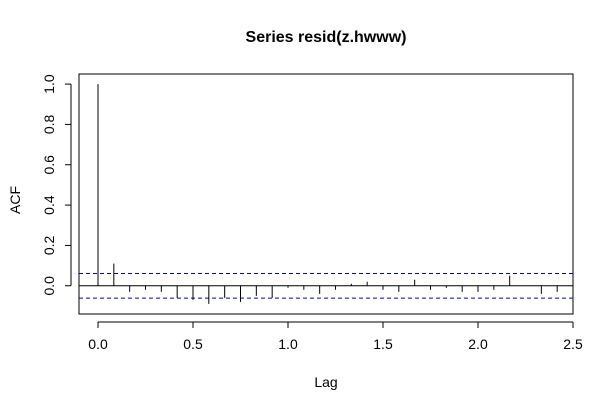 The width and height of the screenshot is (613, 411). What do you see at coordinates (288, 344) in the screenshot?
I see `x-tick-label: 1.0` at bounding box center [288, 344].